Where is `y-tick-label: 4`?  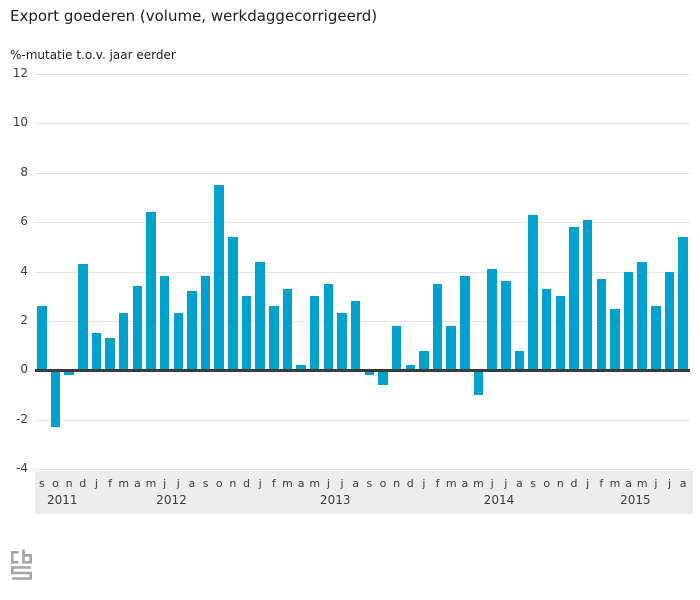
y-tick-label: 4 is located at coordinates (24, 270).